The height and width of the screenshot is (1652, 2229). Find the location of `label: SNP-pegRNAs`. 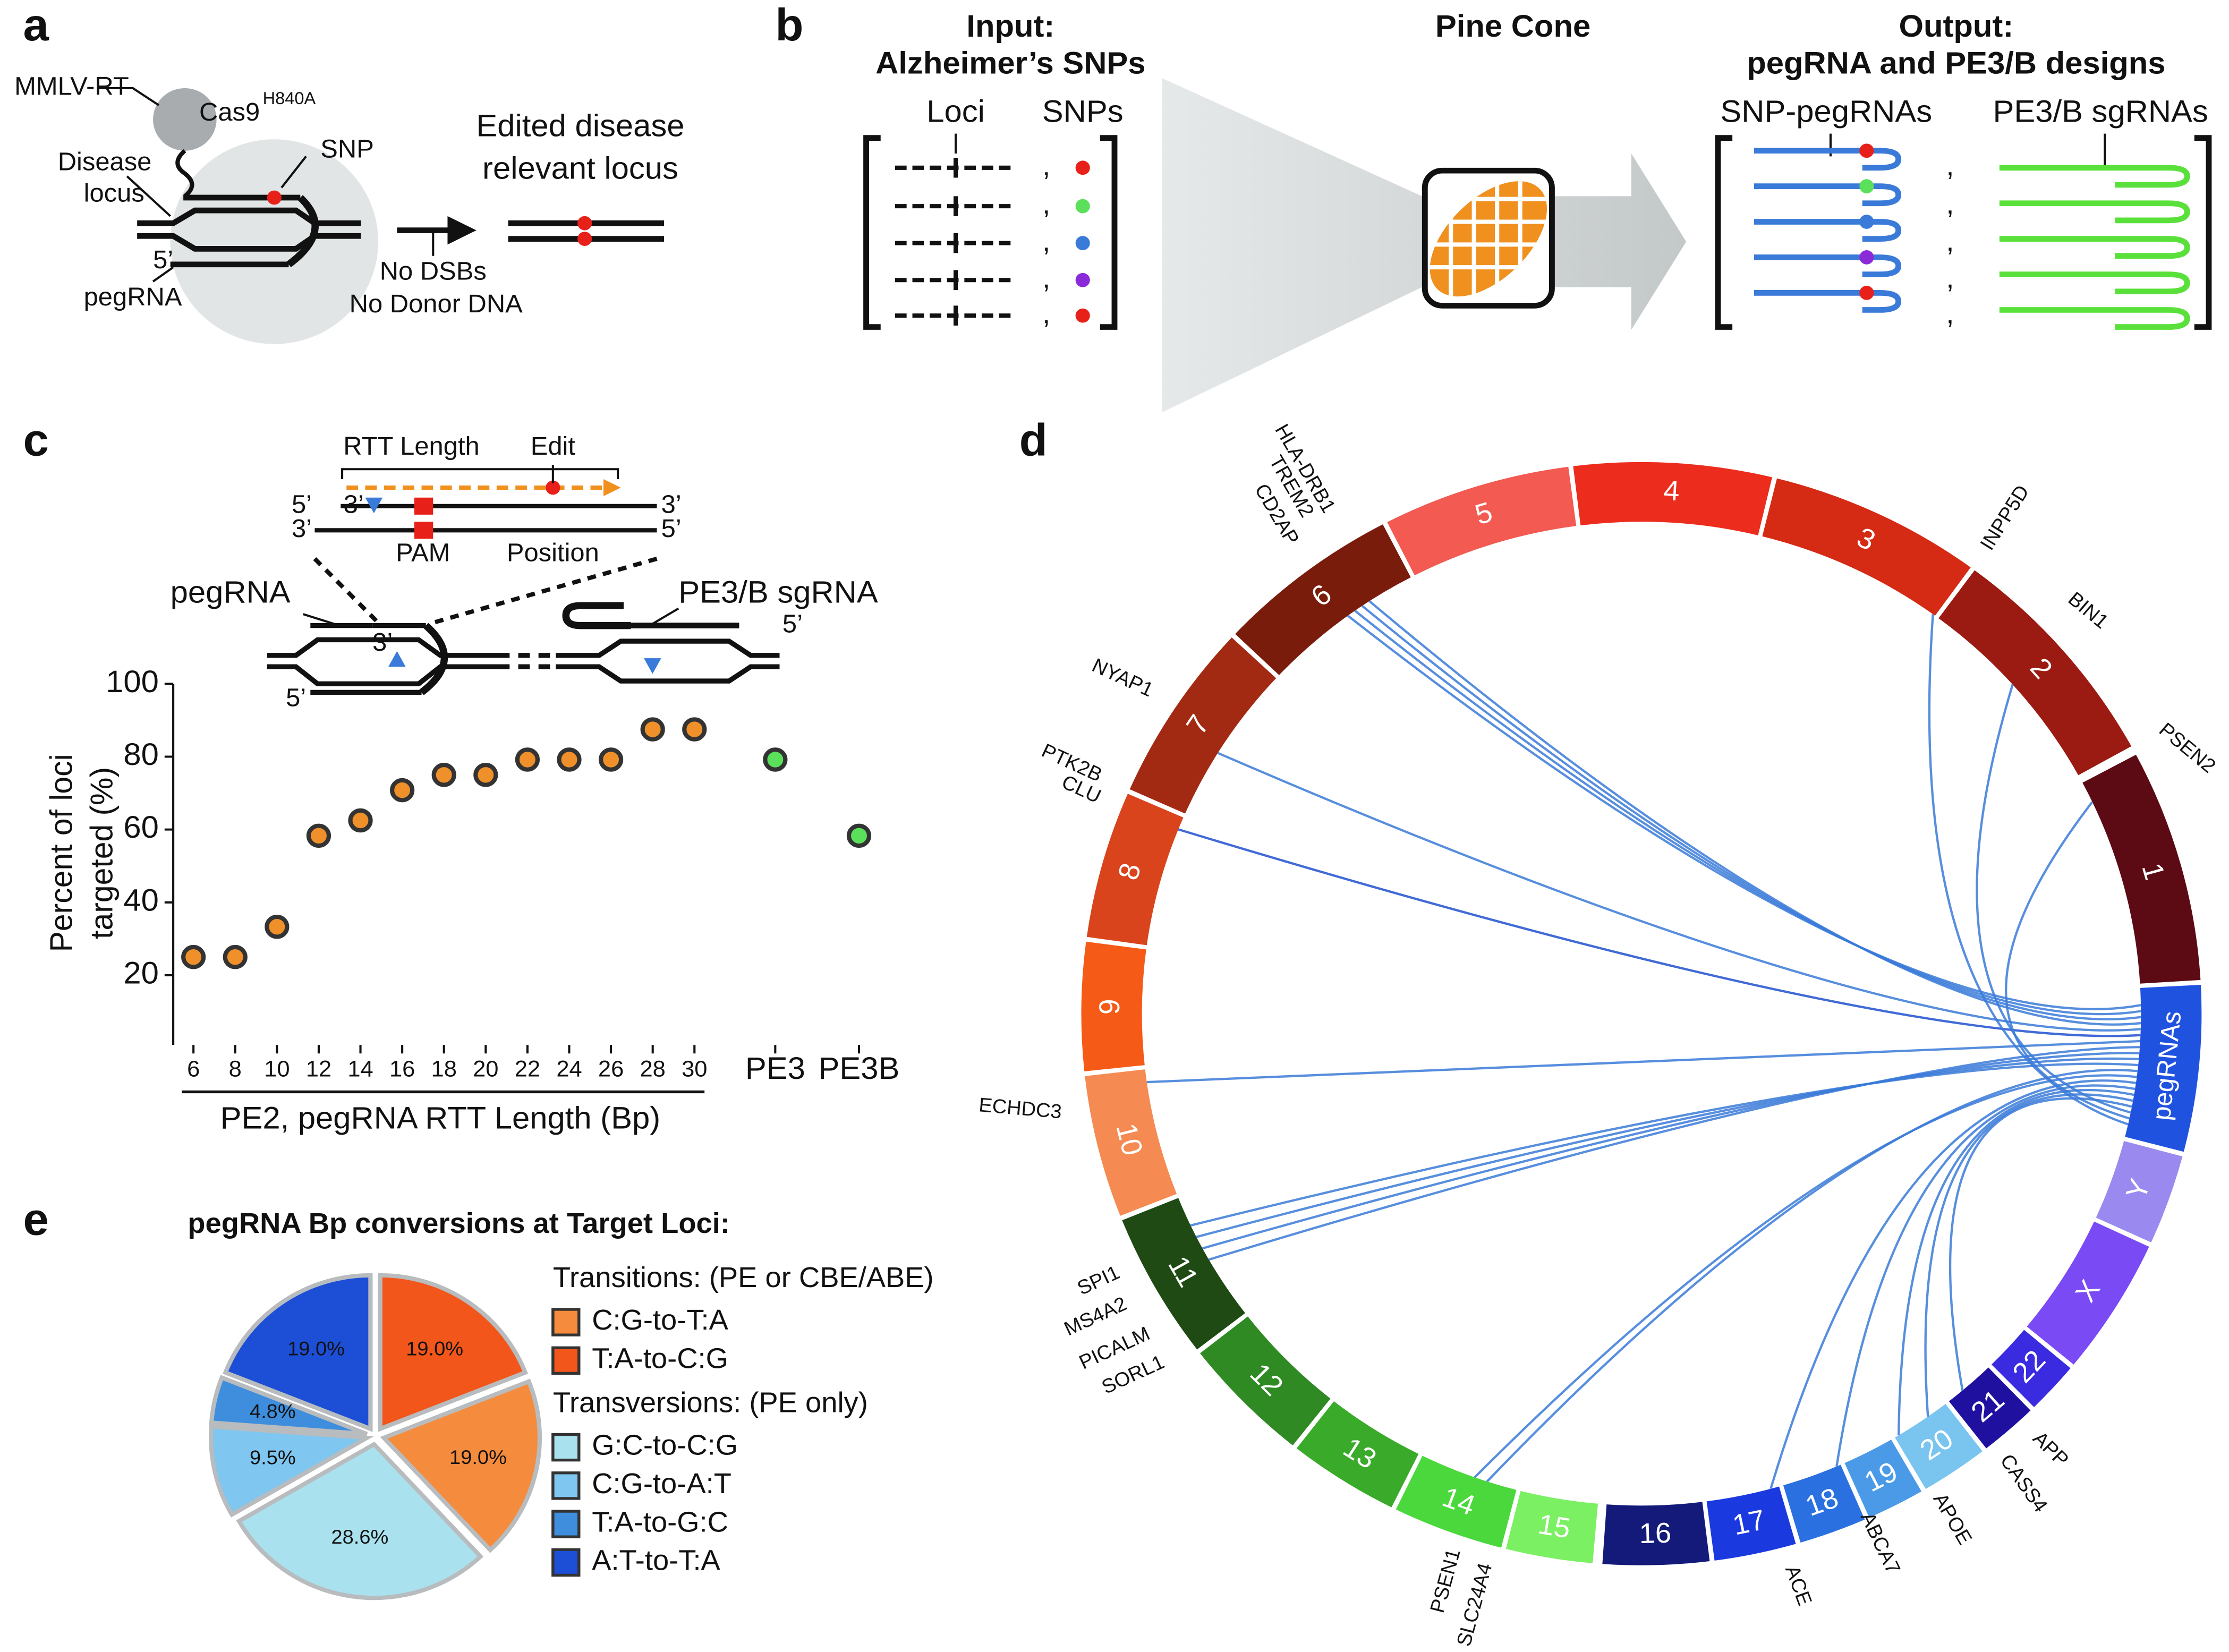

label: SNP-pegRNAs is located at coordinates (1826, 111).